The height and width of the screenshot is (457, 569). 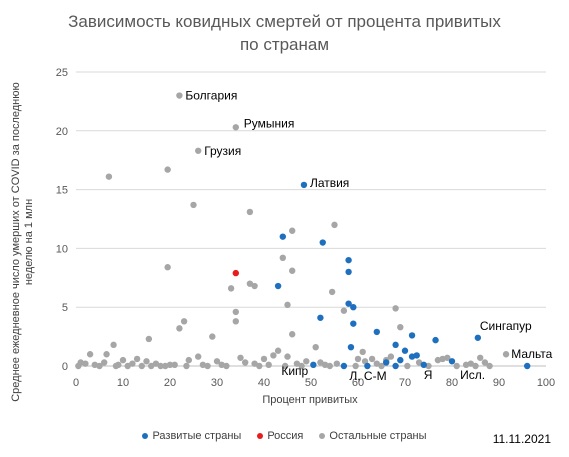 I want to click on x-tick-label: 30, so click(x=217, y=383).